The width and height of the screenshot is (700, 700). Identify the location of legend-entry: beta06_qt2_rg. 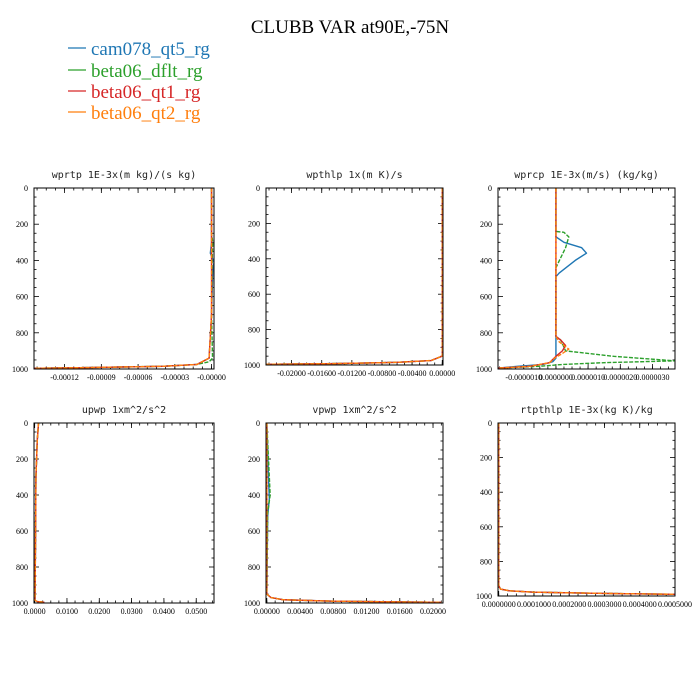
(134, 113).